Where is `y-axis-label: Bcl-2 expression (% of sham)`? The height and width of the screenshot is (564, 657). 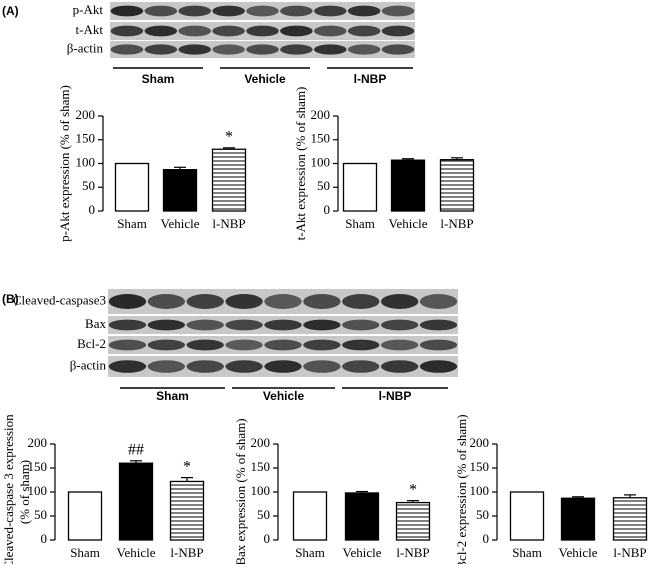 y-axis-label: Bcl-2 expression (% of sham) is located at coordinates (461, 489).